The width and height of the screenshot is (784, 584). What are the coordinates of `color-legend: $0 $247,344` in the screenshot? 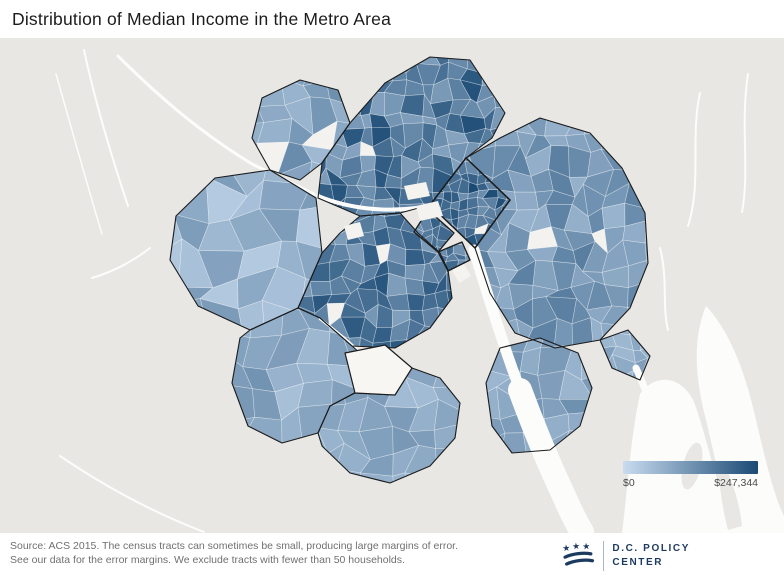 It's located at (690, 475).